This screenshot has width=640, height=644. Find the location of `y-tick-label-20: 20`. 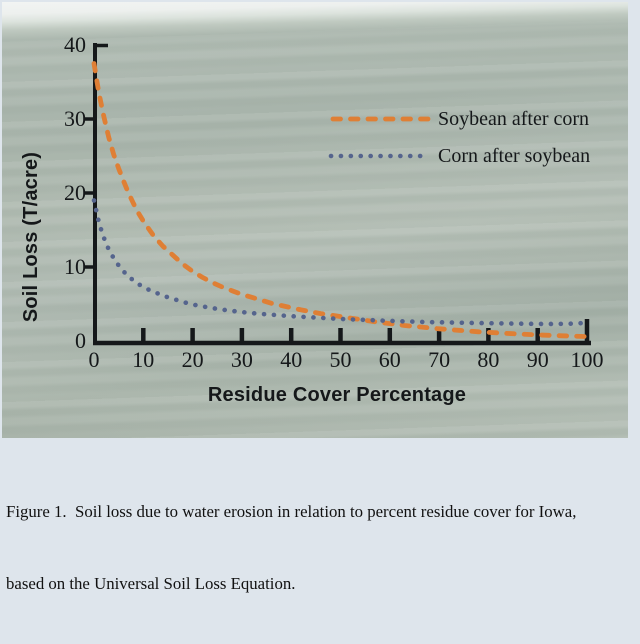

y-tick-label-20: 20 is located at coordinates (75, 192).